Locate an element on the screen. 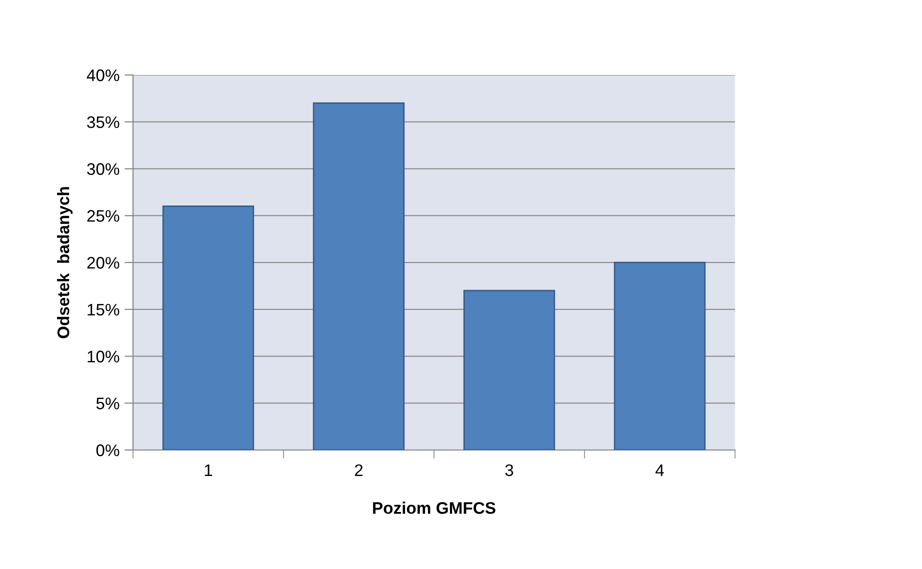 This screenshot has height=569, width=922. y-tick-label: 25% is located at coordinates (103, 216).